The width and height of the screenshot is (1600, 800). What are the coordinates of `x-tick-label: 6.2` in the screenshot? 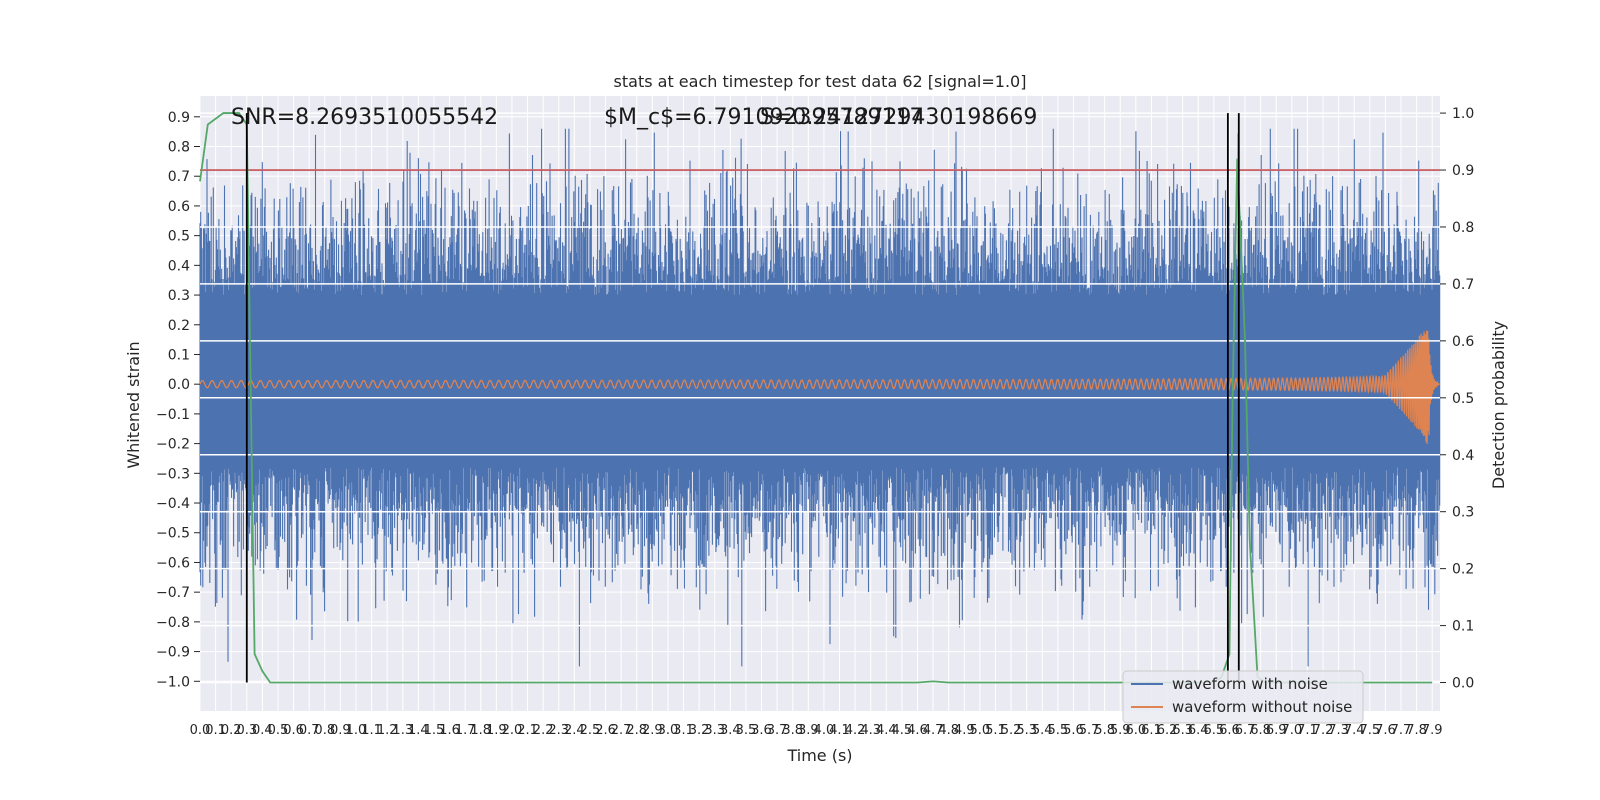 It's located at (1167, 730).